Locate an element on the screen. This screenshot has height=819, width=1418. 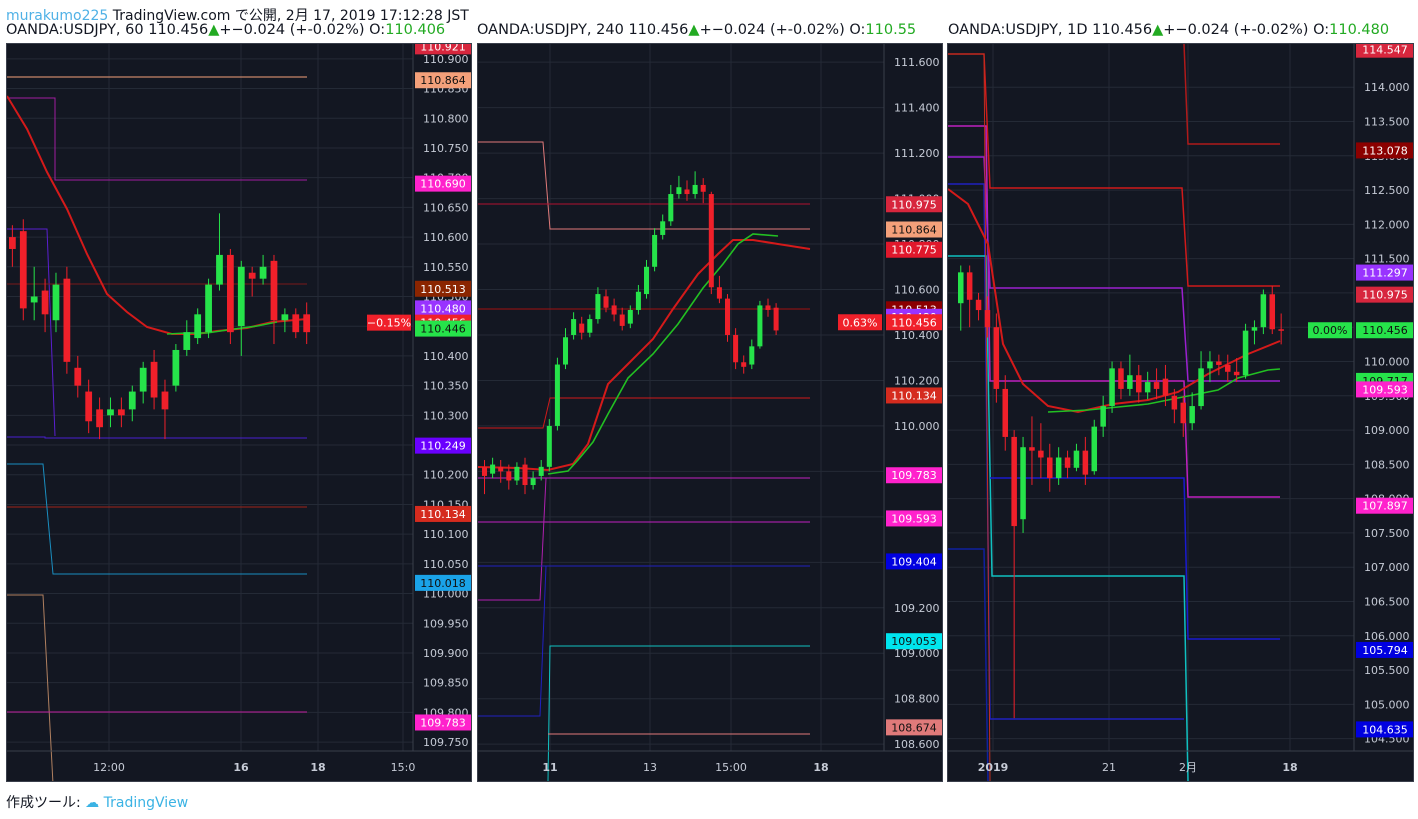
price-tick-label: 105.500 is located at coordinates (1387, 670).